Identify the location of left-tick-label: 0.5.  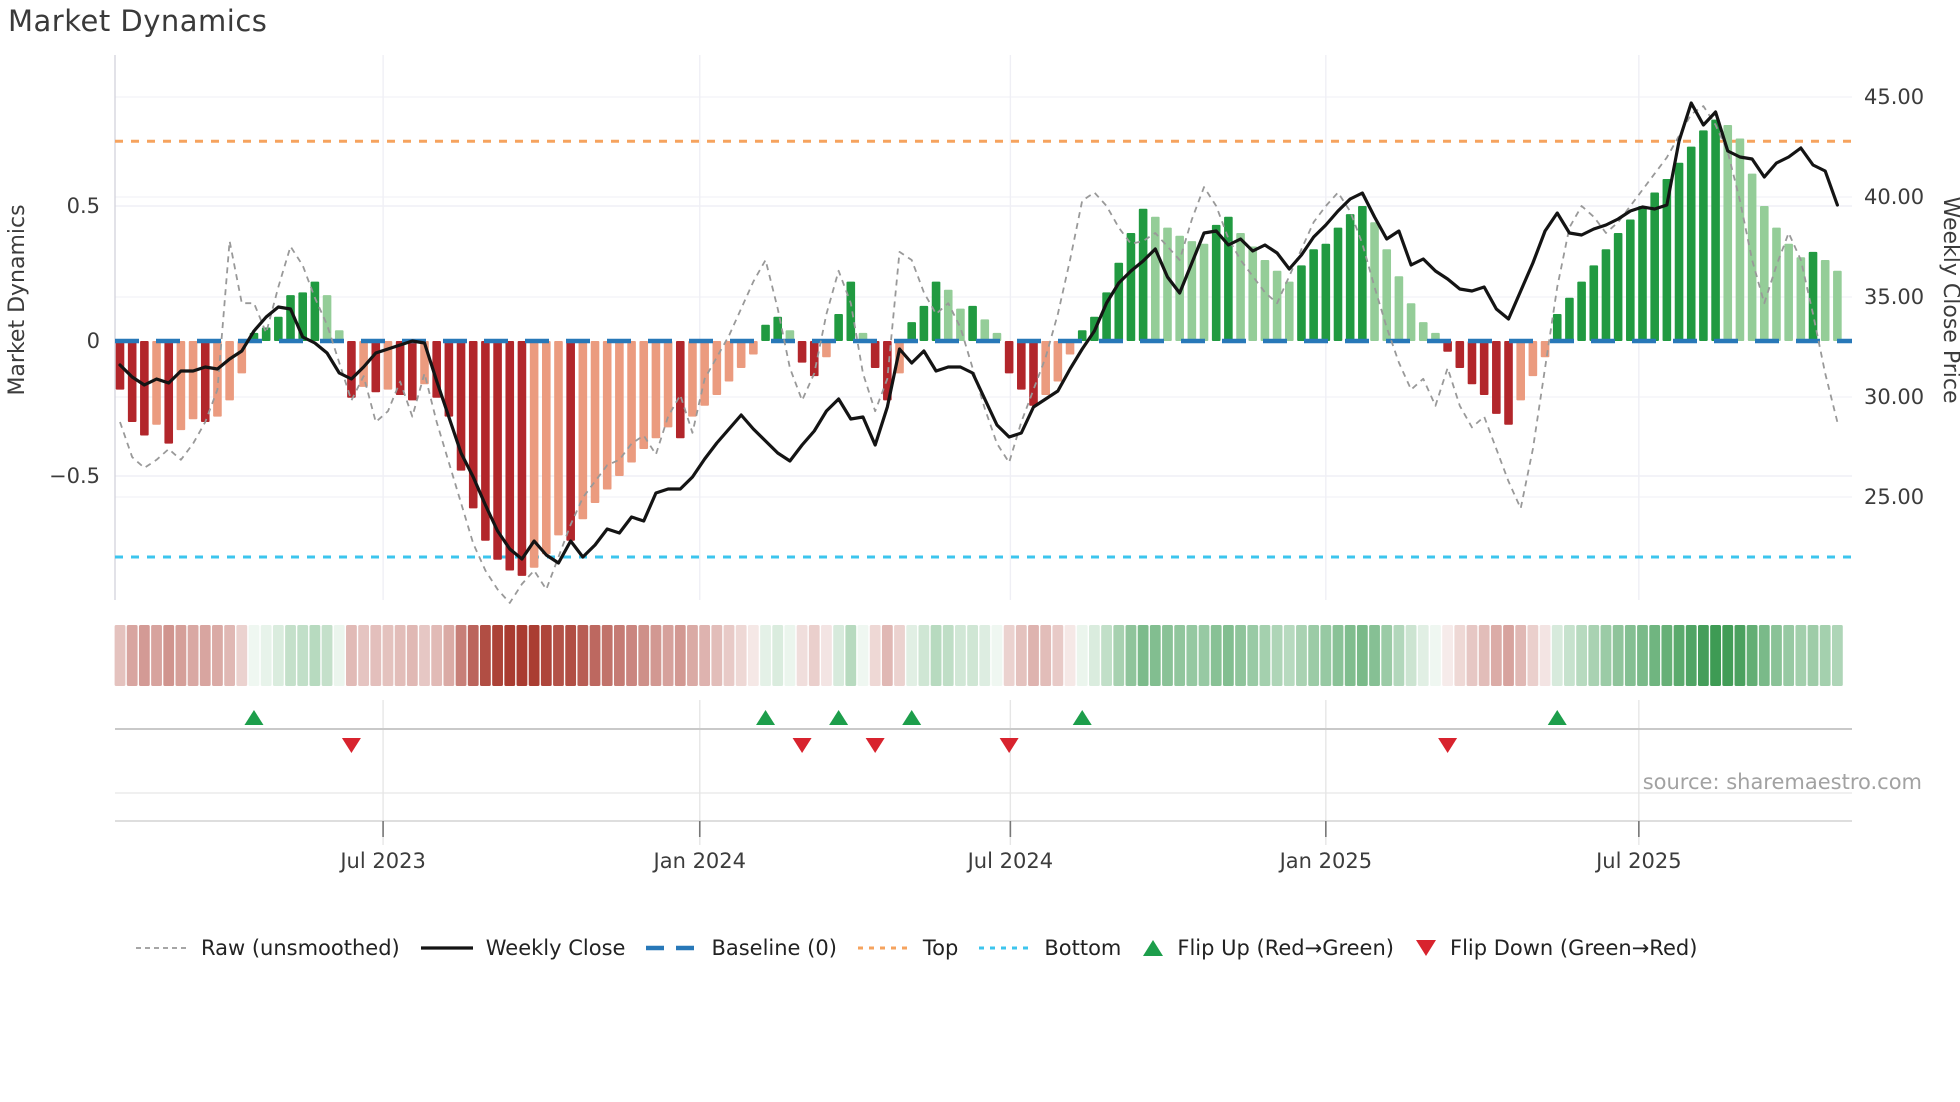
(83, 206).